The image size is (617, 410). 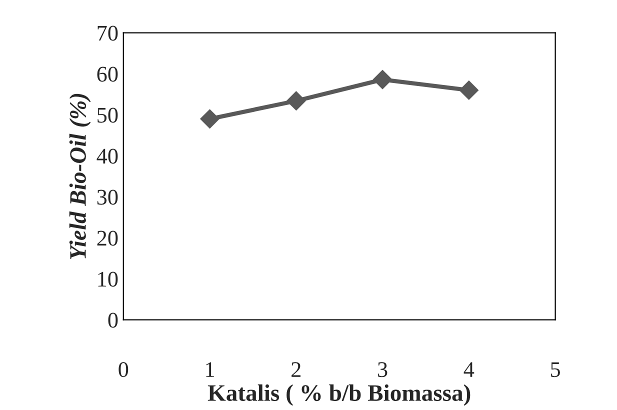 What do you see at coordinates (107, 197) in the screenshot?
I see `y-tick-label: 30` at bounding box center [107, 197].